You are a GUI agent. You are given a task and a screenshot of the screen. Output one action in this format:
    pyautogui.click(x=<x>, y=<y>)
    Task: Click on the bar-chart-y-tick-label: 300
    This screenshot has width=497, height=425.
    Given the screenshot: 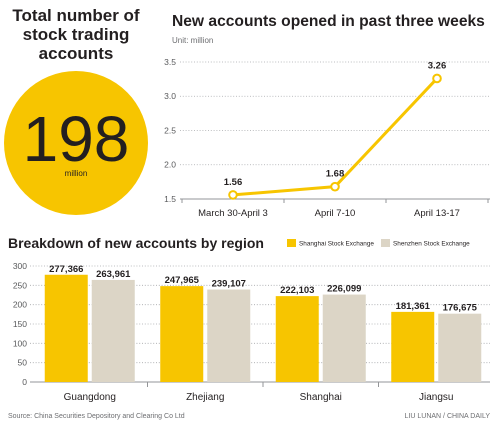 What is the action you would take?
    pyautogui.click(x=20, y=266)
    